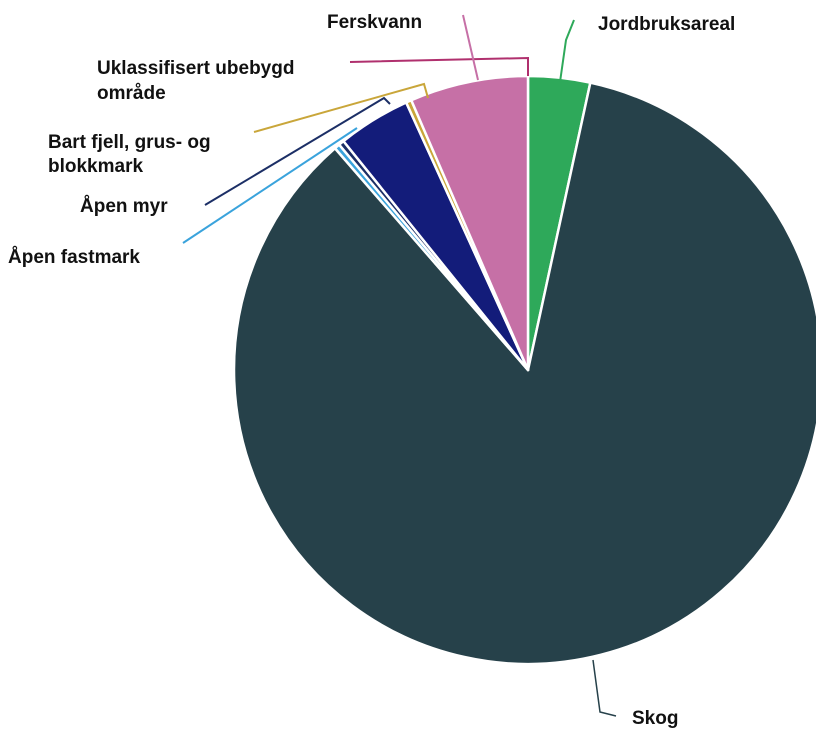  I want to click on label-apen-fastmark: Åpen fastmark, so click(74, 257).